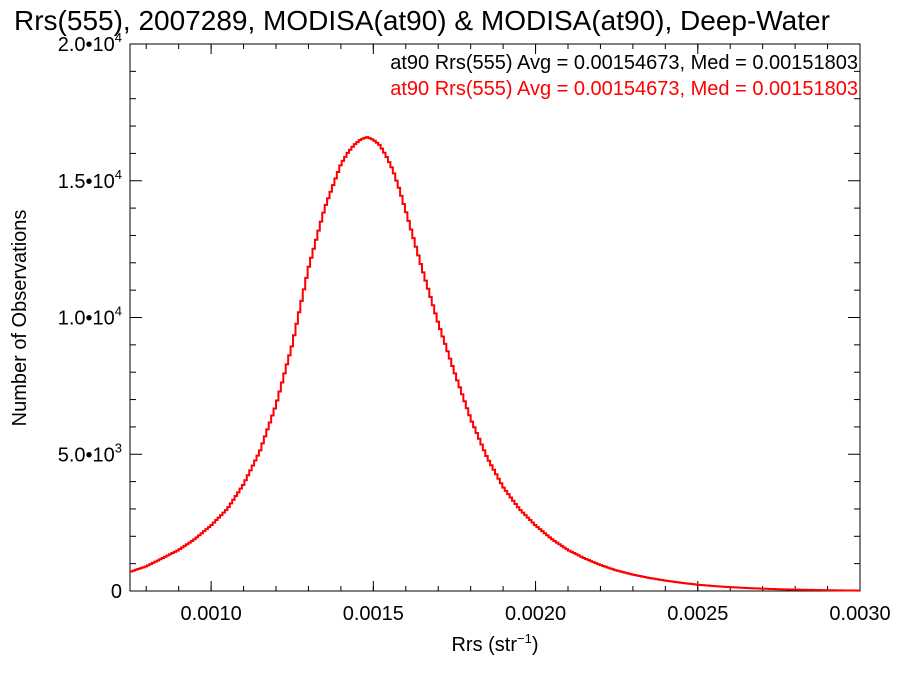 The width and height of the screenshot is (900, 675). Describe the element at coordinates (116, 592) in the screenshot. I see `y-tick-label: 0` at that location.